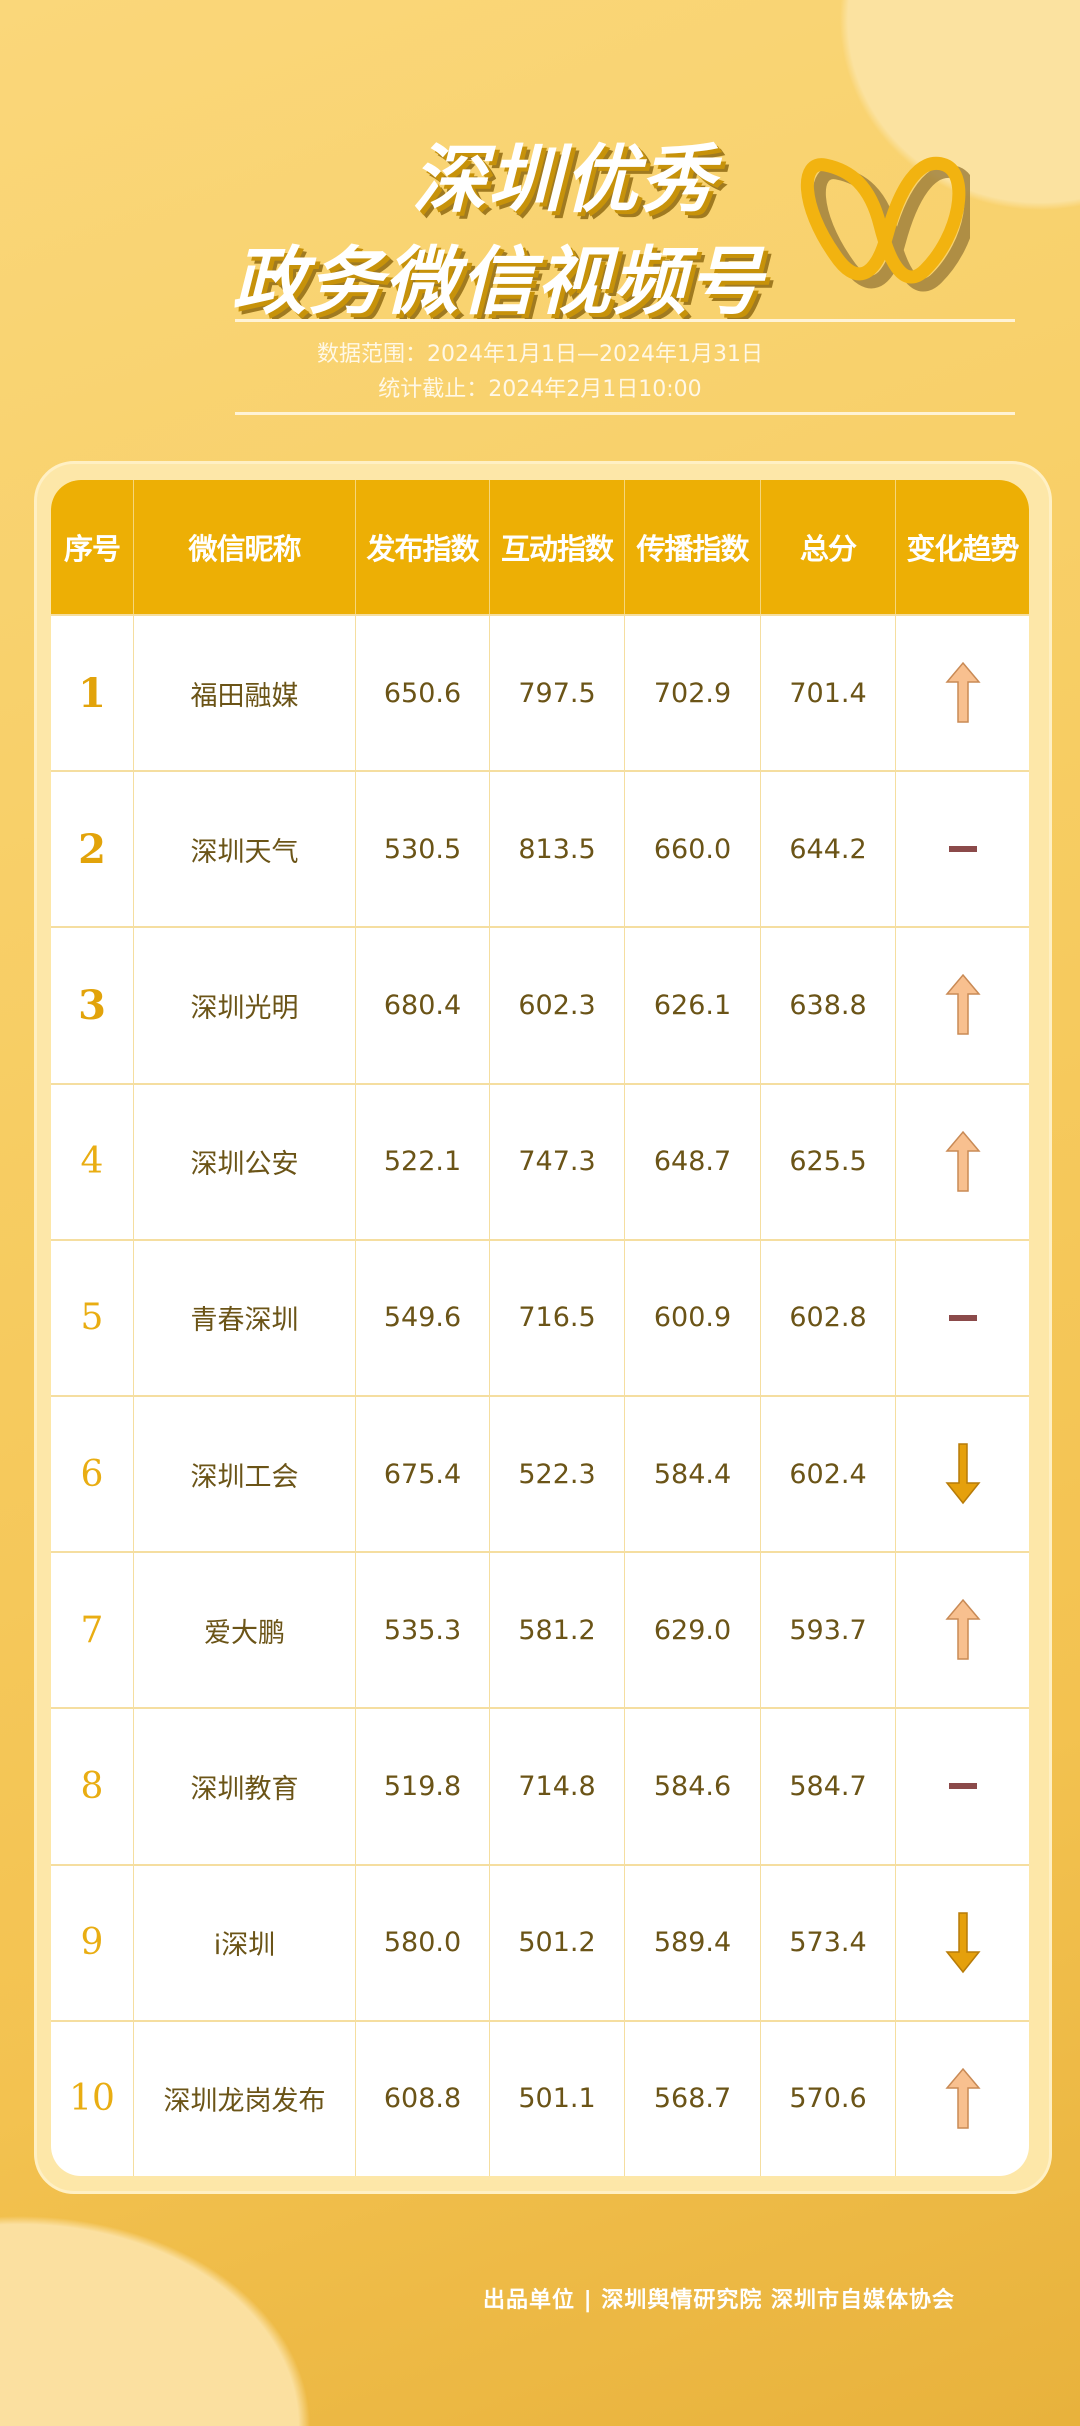 The image size is (1080, 2426). I want to click on total-cell: 584.7, so click(828, 1786).